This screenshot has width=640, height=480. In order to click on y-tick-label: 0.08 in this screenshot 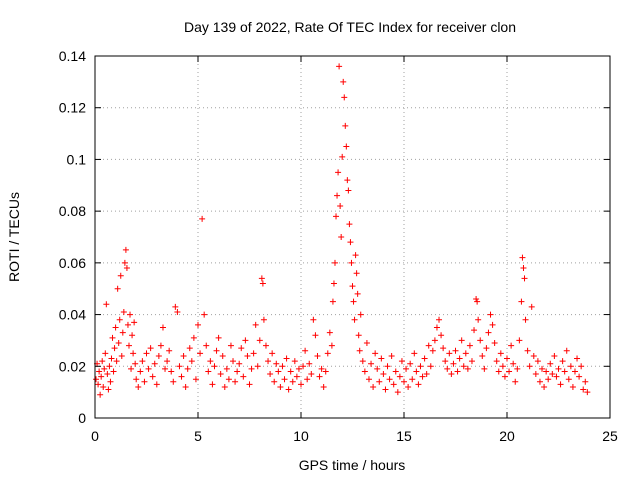, I will do `click(72, 211)`.